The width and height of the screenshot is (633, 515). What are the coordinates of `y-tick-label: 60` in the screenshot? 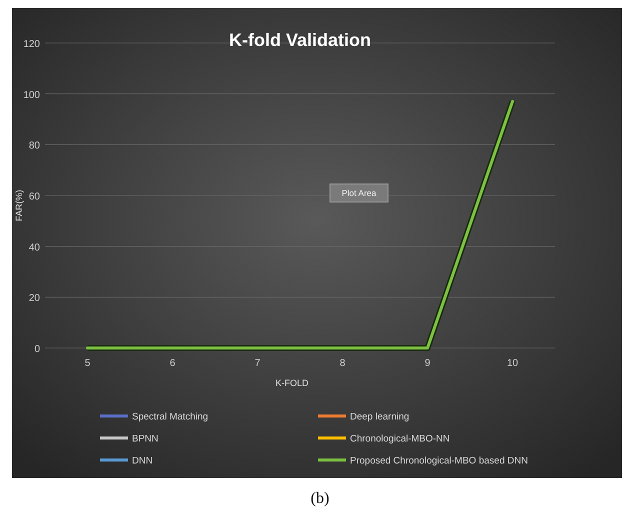 It's located at (34, 197).